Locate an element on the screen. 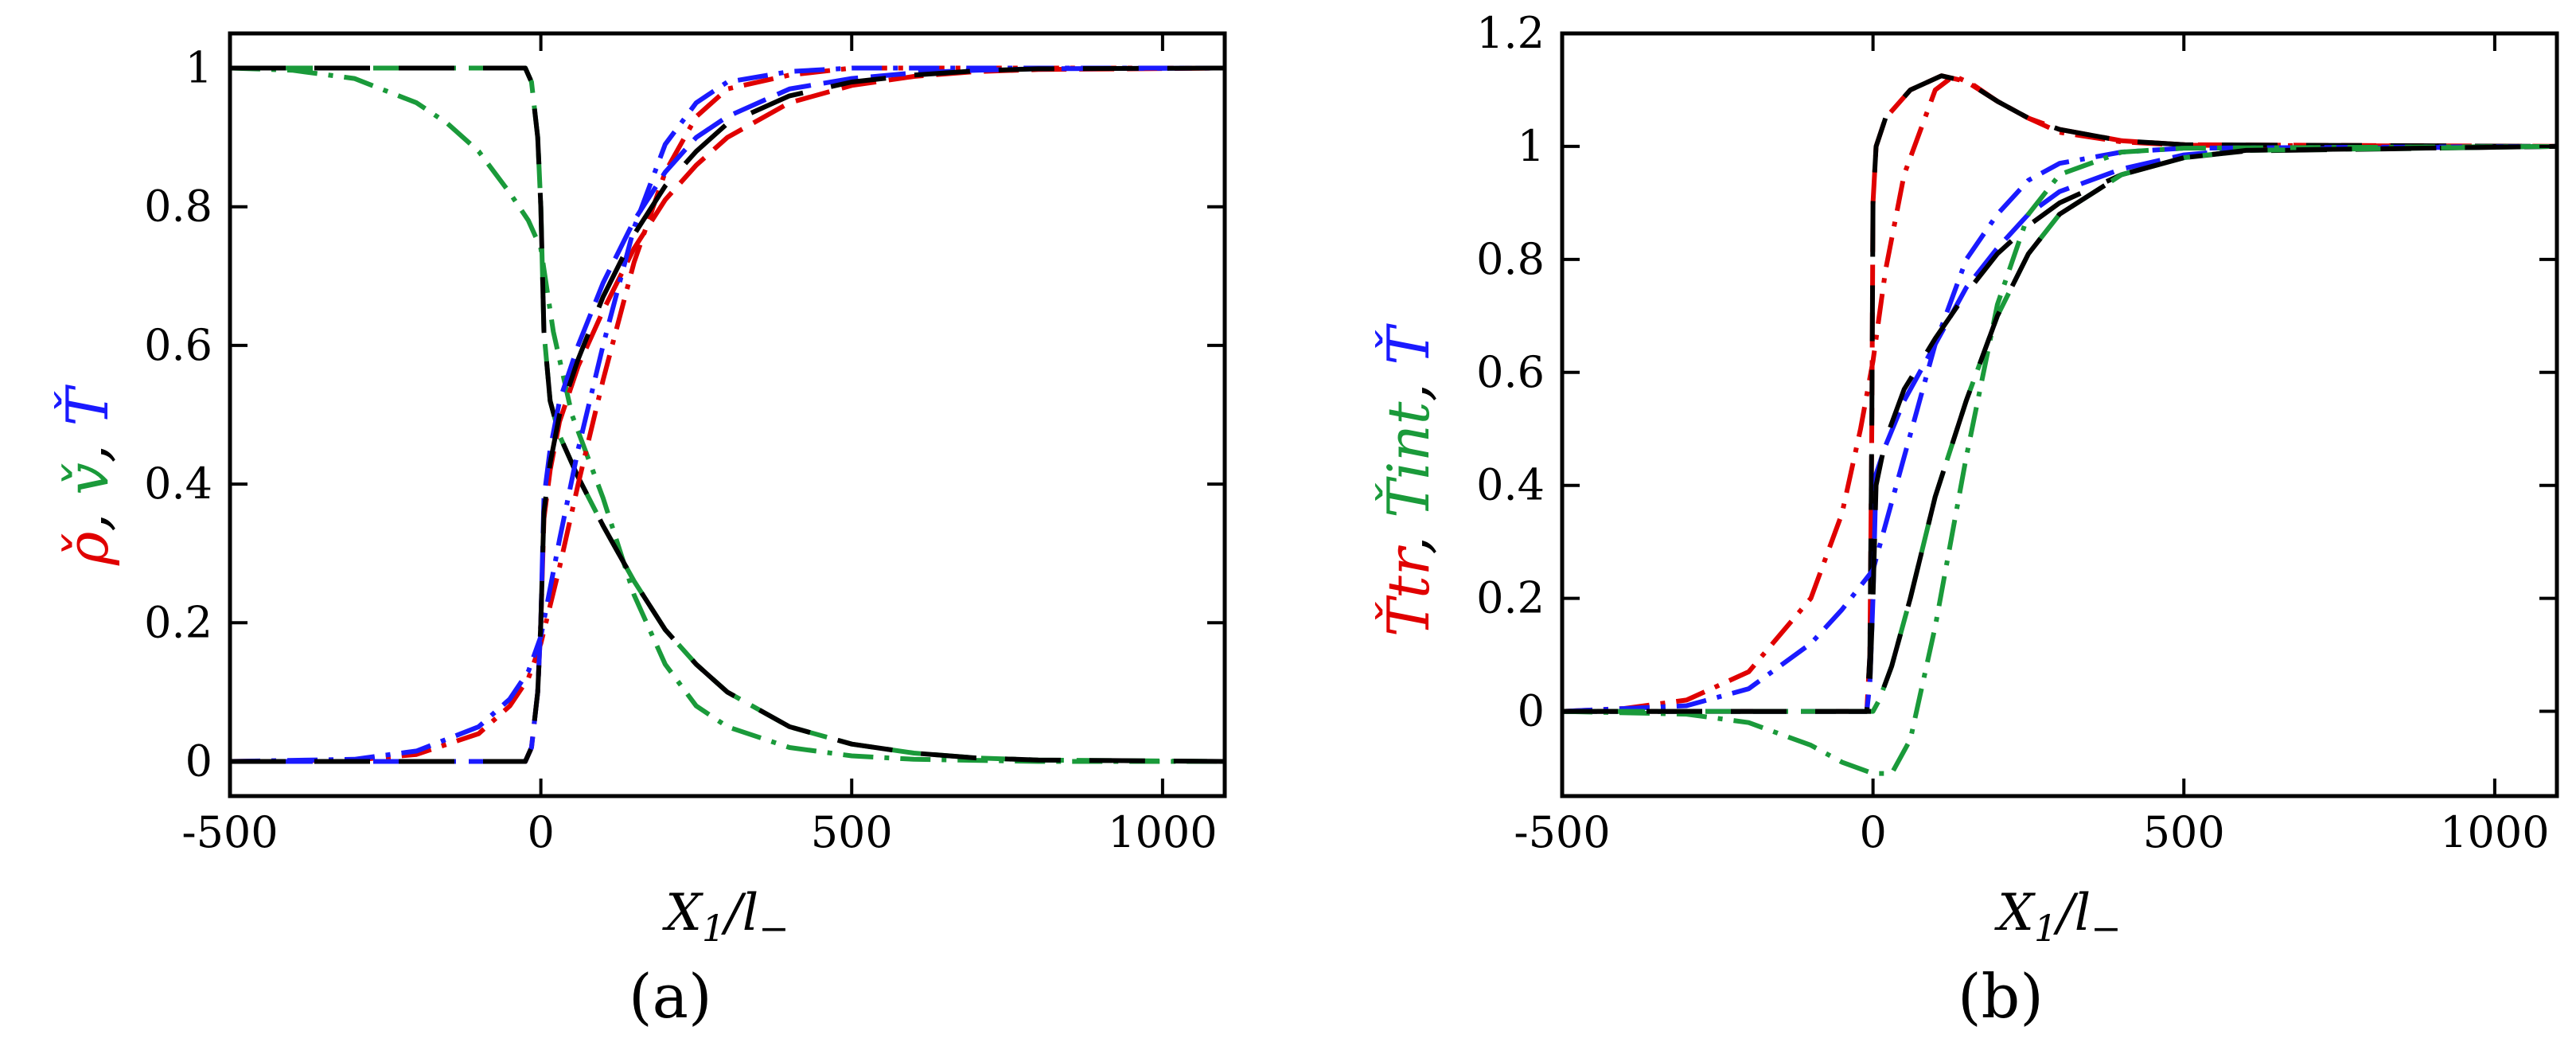 The width and height of the screenshot is (2576, 1054). panel-b-ylabel: Ťtr, Ťint, Ť is located at coordinates (1408, 480).